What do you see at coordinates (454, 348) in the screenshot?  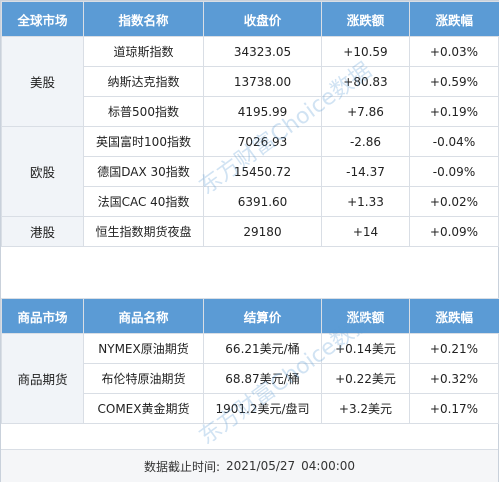 I see `change-pct: +0.21%` at bounding box center [454, 348].